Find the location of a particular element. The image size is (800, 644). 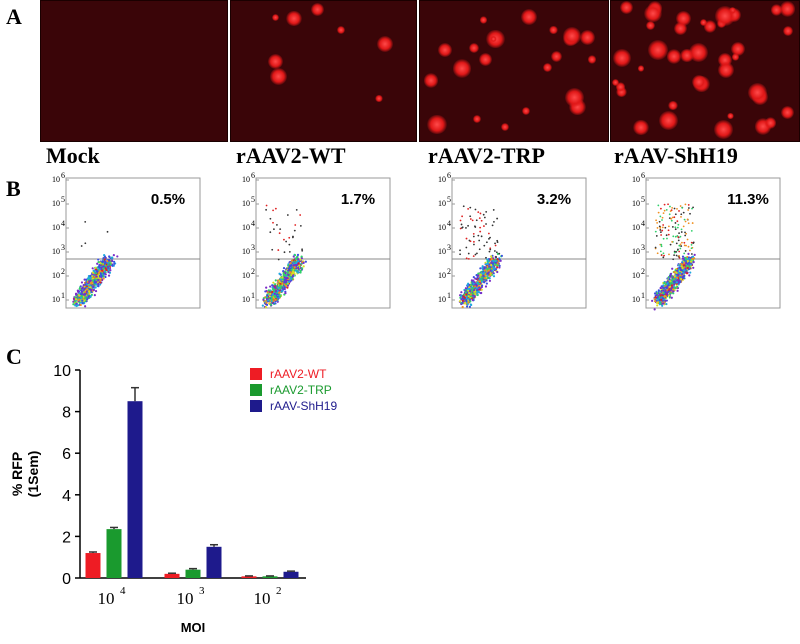

flow-plot-3: 10 6 10 5 10 4 10 3 10 2 10 1 3.2% is located at coordinates (504, 243).